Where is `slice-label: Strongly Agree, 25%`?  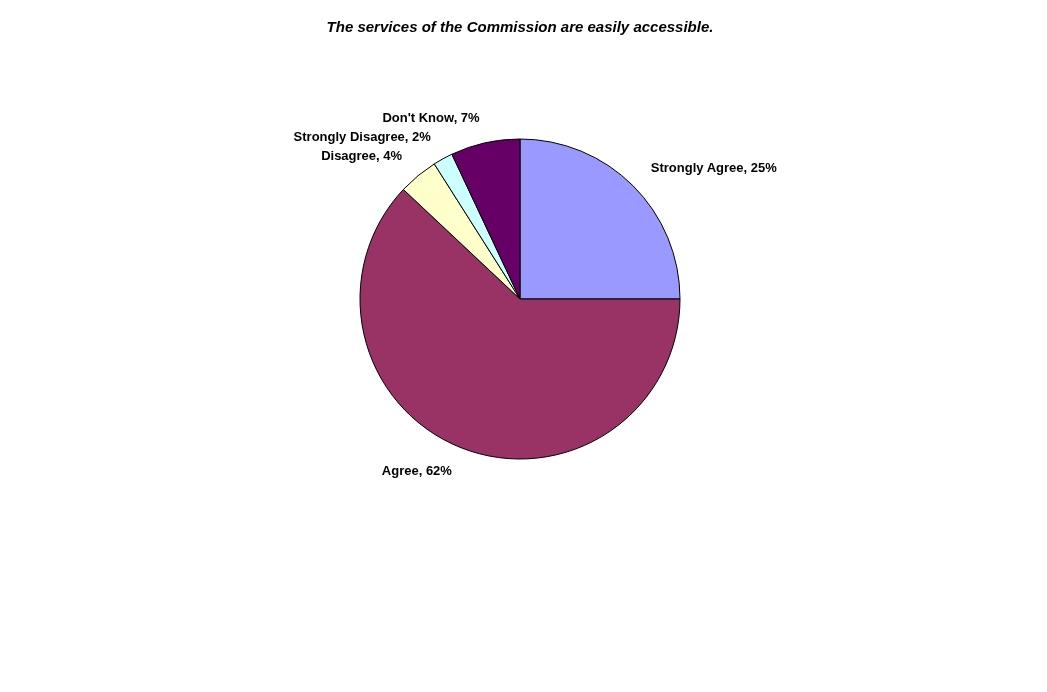
slice-label: Strongly Agree, 25% is located at coordinates (714, 168).